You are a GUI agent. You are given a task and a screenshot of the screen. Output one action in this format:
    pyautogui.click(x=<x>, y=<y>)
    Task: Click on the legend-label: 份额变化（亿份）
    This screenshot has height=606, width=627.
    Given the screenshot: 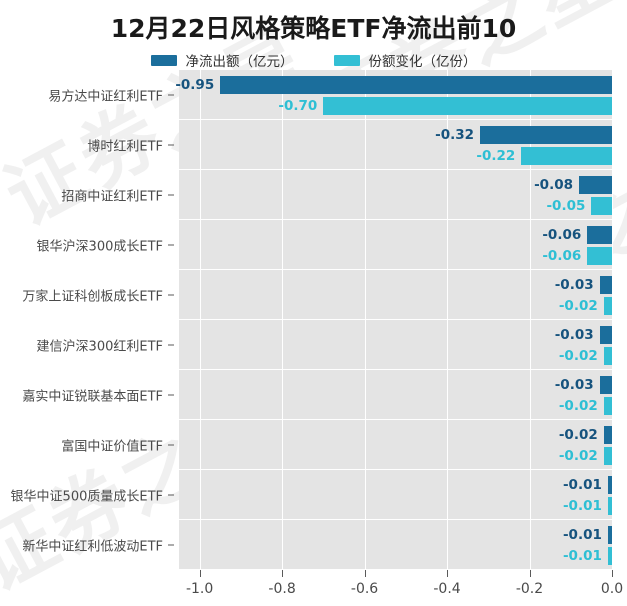 What is the action you would take?
    pyautogui.click(x=422, y=62)
    